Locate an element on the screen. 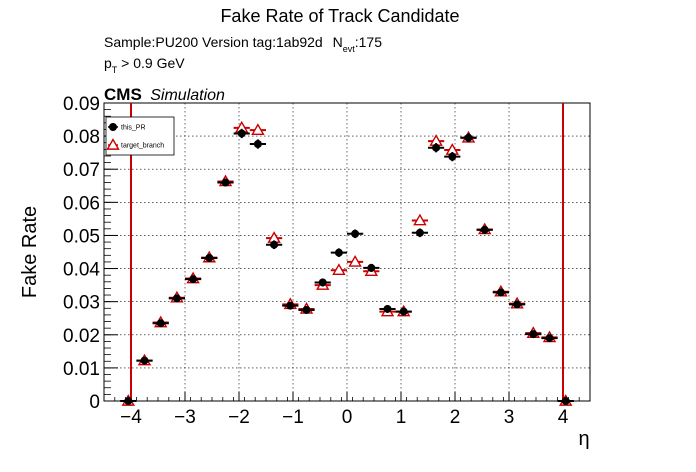 The image size is (696, 472). y-tick-label: 0.02 is located at coordinates (81, 336).